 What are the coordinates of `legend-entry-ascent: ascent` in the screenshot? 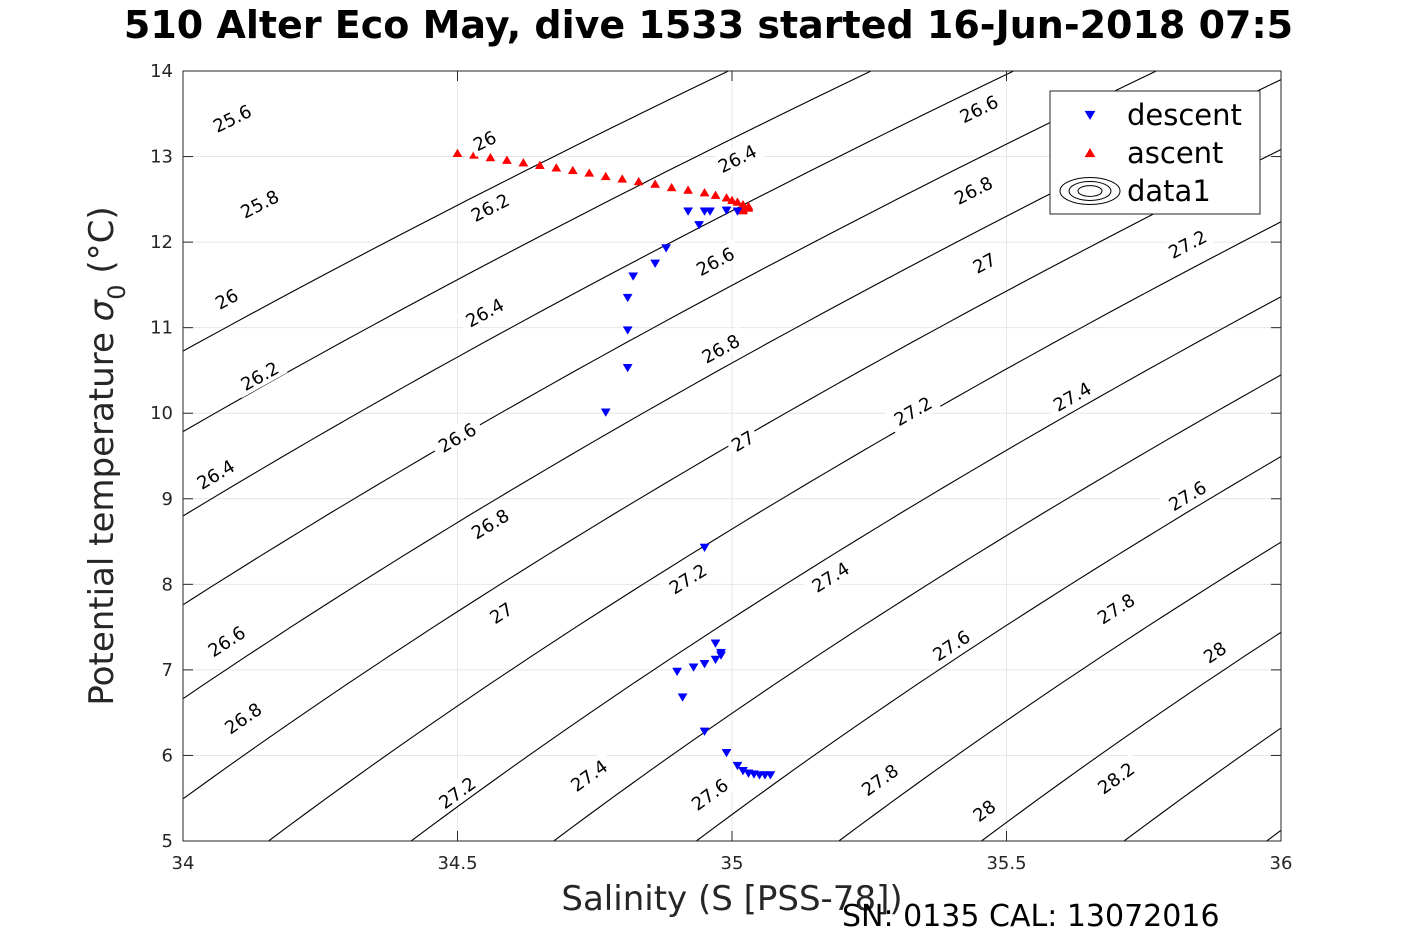 It's located at (1175, 153).